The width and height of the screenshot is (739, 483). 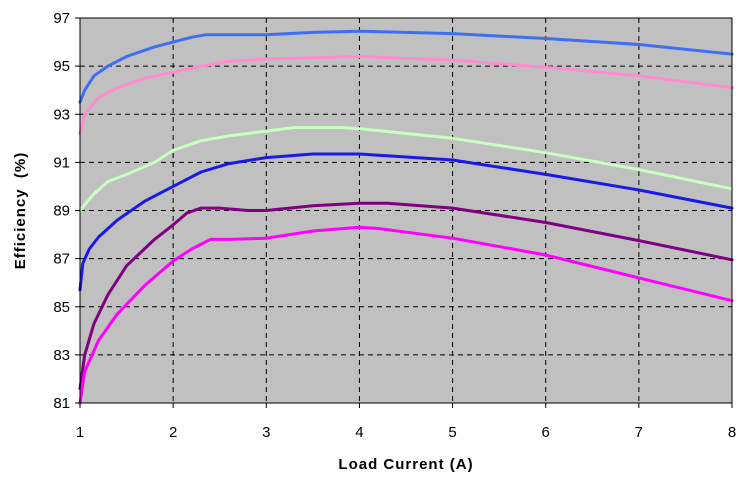 I want to click on x-tick-label: 5, so click(x=452, y=432).